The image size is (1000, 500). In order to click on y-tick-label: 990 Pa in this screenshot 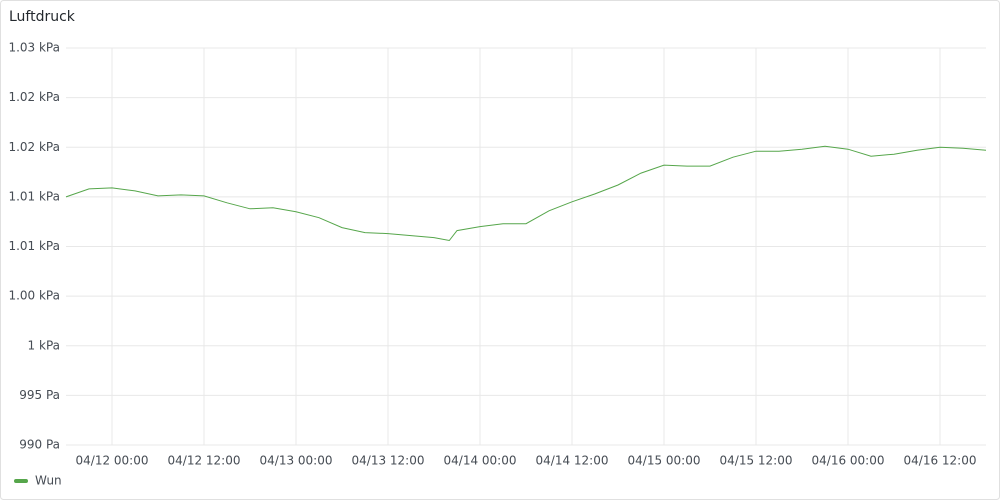, I will do `click(39, 445)`.